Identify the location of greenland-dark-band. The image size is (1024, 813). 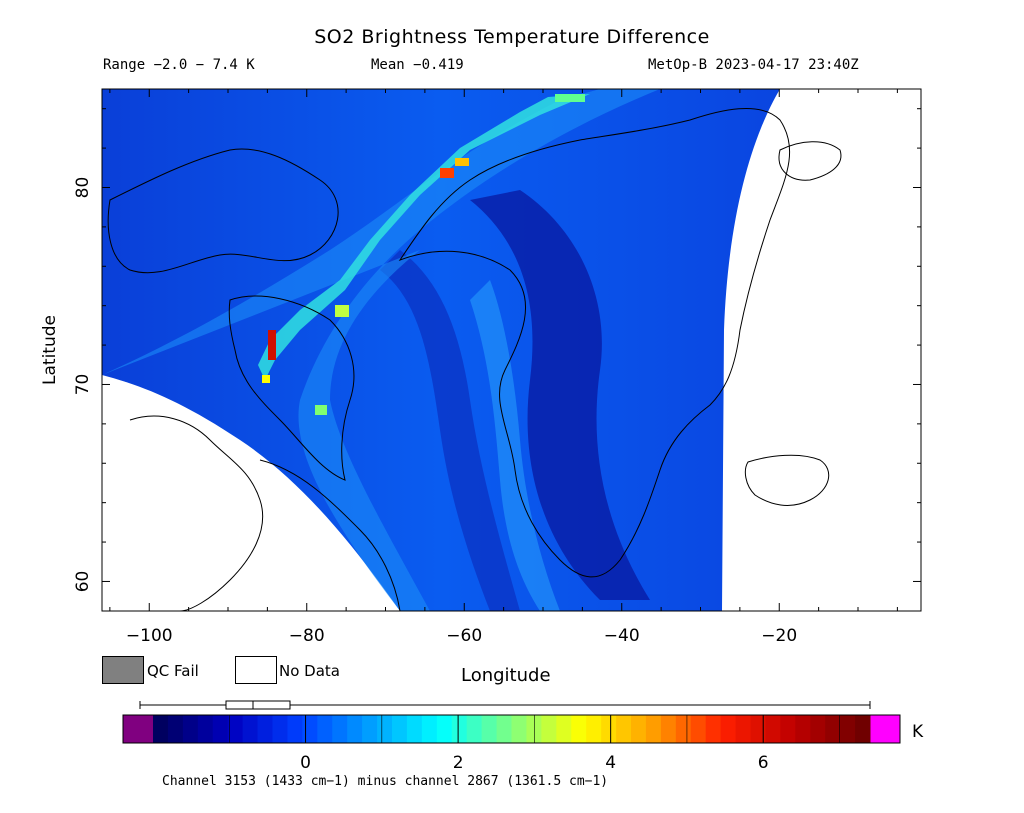
(560, 395).